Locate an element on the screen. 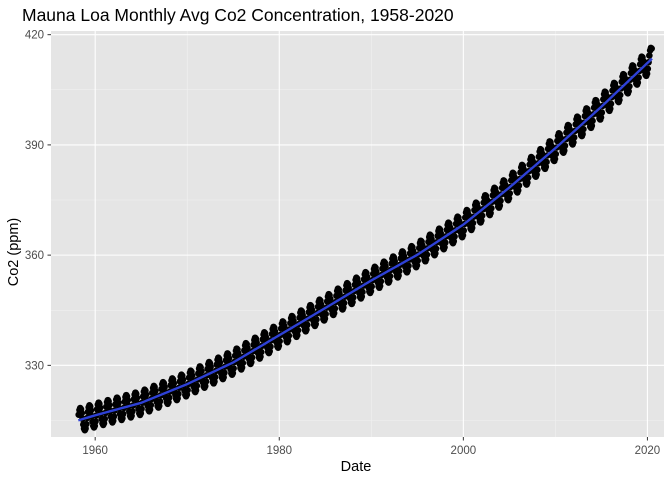  x-tick-label: 1960 is located at coordinates (95, 451).